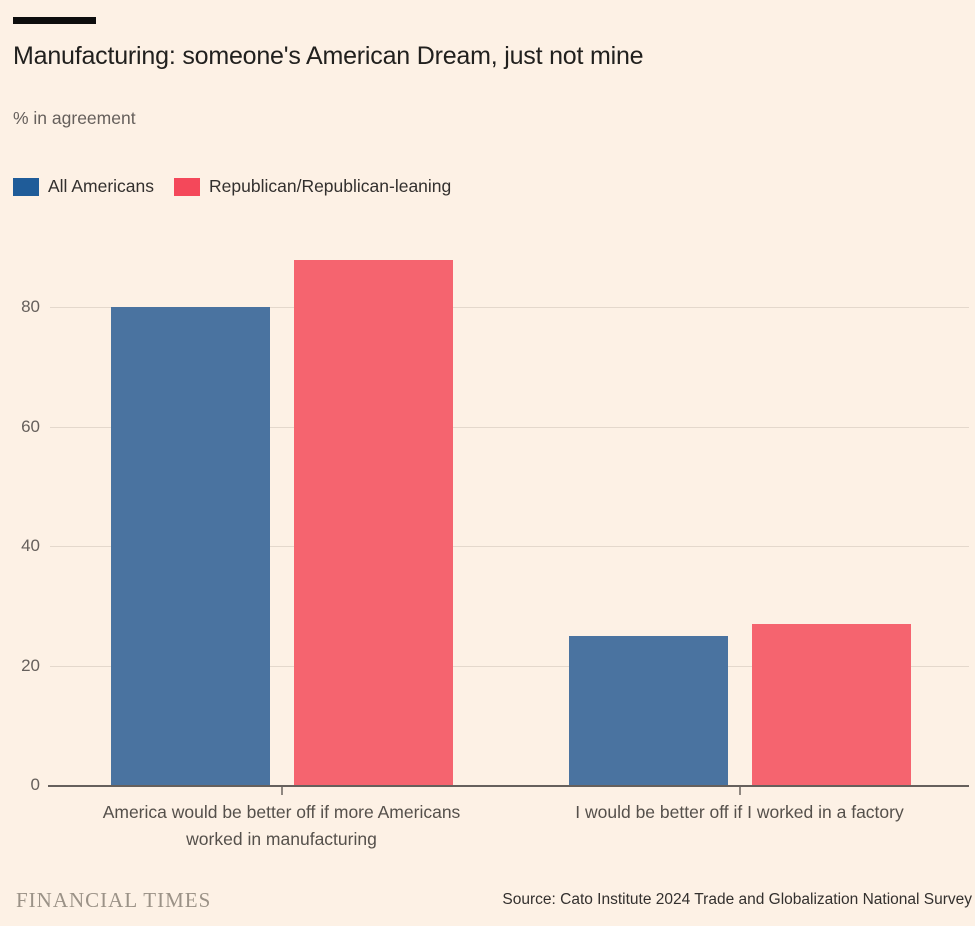 The height and width of the screenshot is (926, 975). I want to click on bar-all-americans-group1, so click(190, 546).